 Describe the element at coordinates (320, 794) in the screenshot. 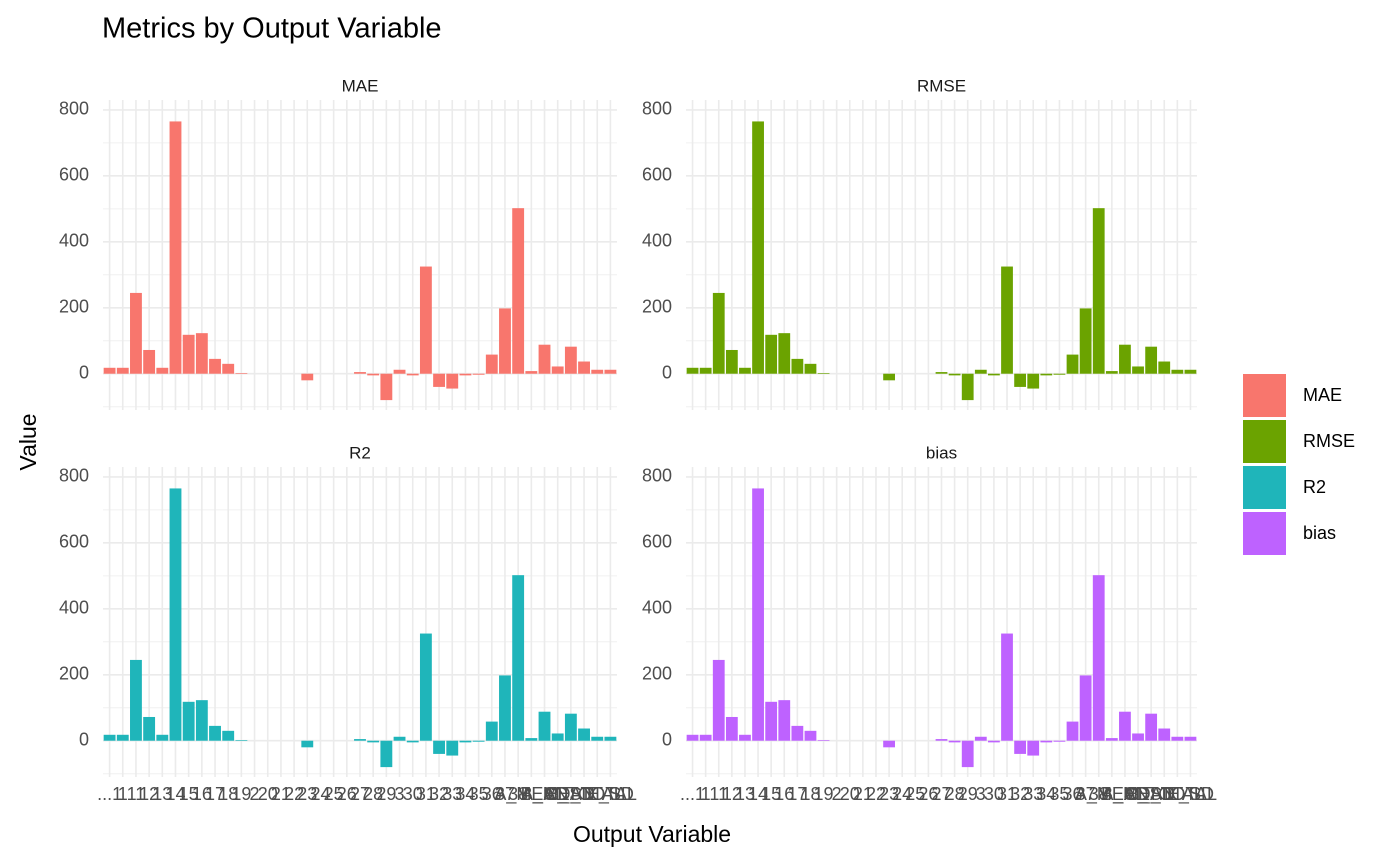

I see `x-tick-label: 24` at that location.